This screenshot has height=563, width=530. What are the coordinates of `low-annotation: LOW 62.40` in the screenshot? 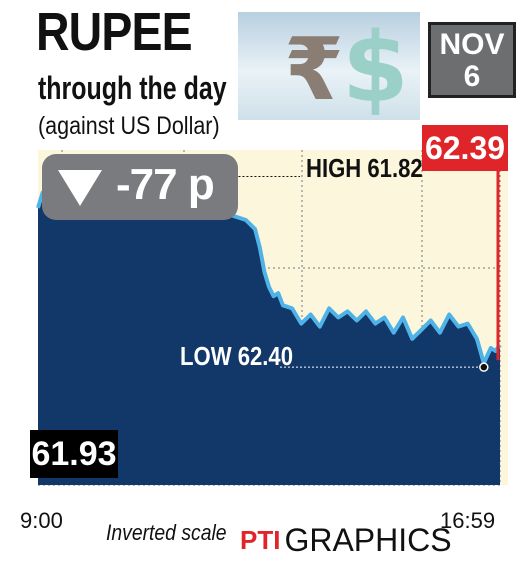 It's located at (236, 356).